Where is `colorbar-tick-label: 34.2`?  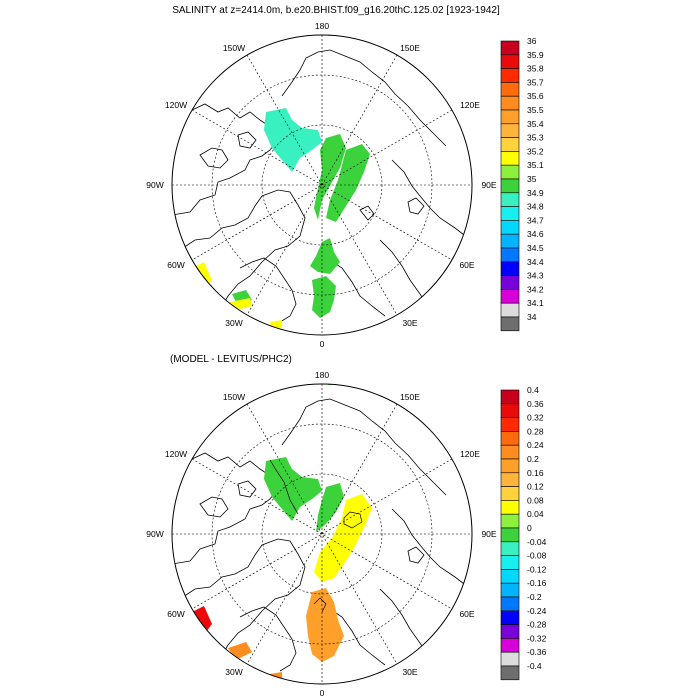 colorbar-tick-label: 34.2 is located at coordinates (535, 289).